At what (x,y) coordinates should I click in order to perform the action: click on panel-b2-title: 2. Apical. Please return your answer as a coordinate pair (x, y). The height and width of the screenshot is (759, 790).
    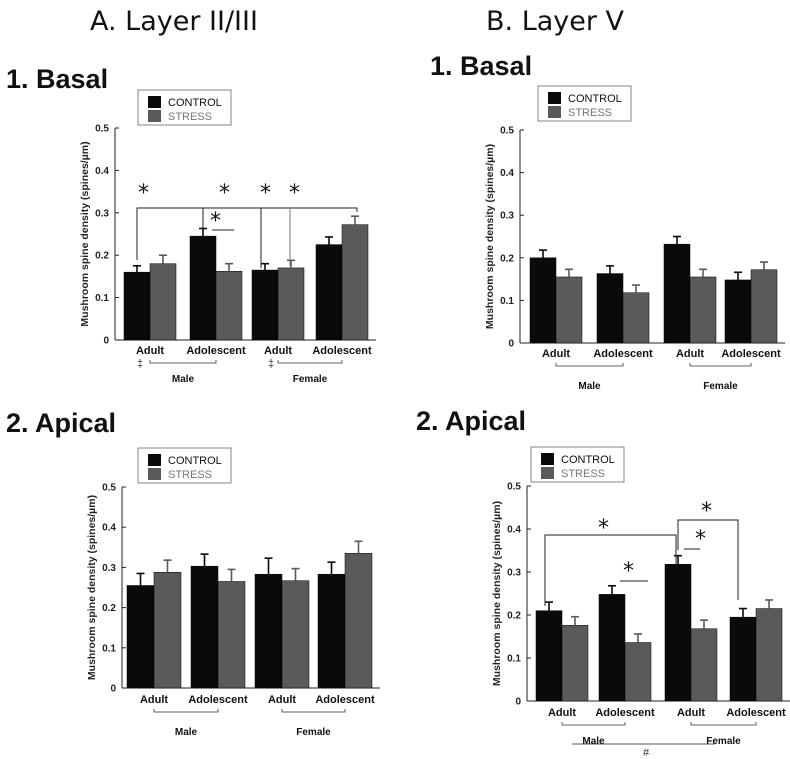
    Looking at the image, I should click on (471, 421).